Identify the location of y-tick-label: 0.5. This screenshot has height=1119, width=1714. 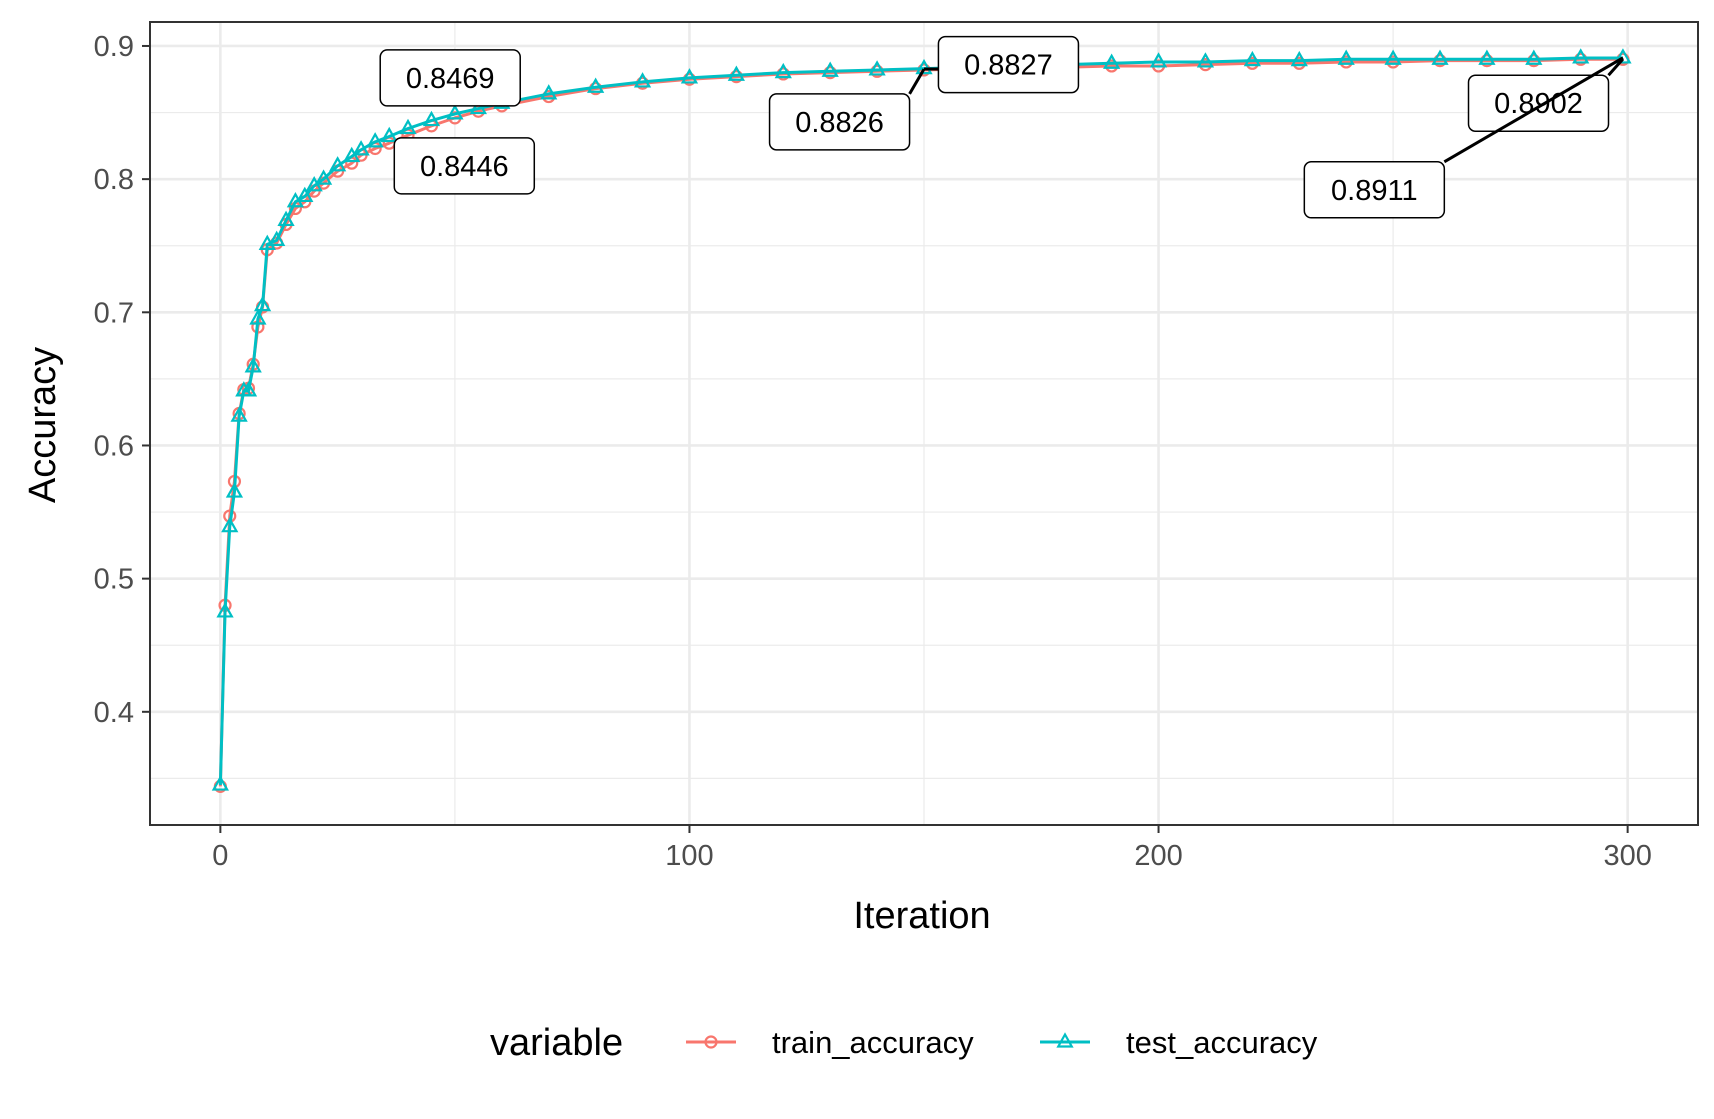
(114, 580).